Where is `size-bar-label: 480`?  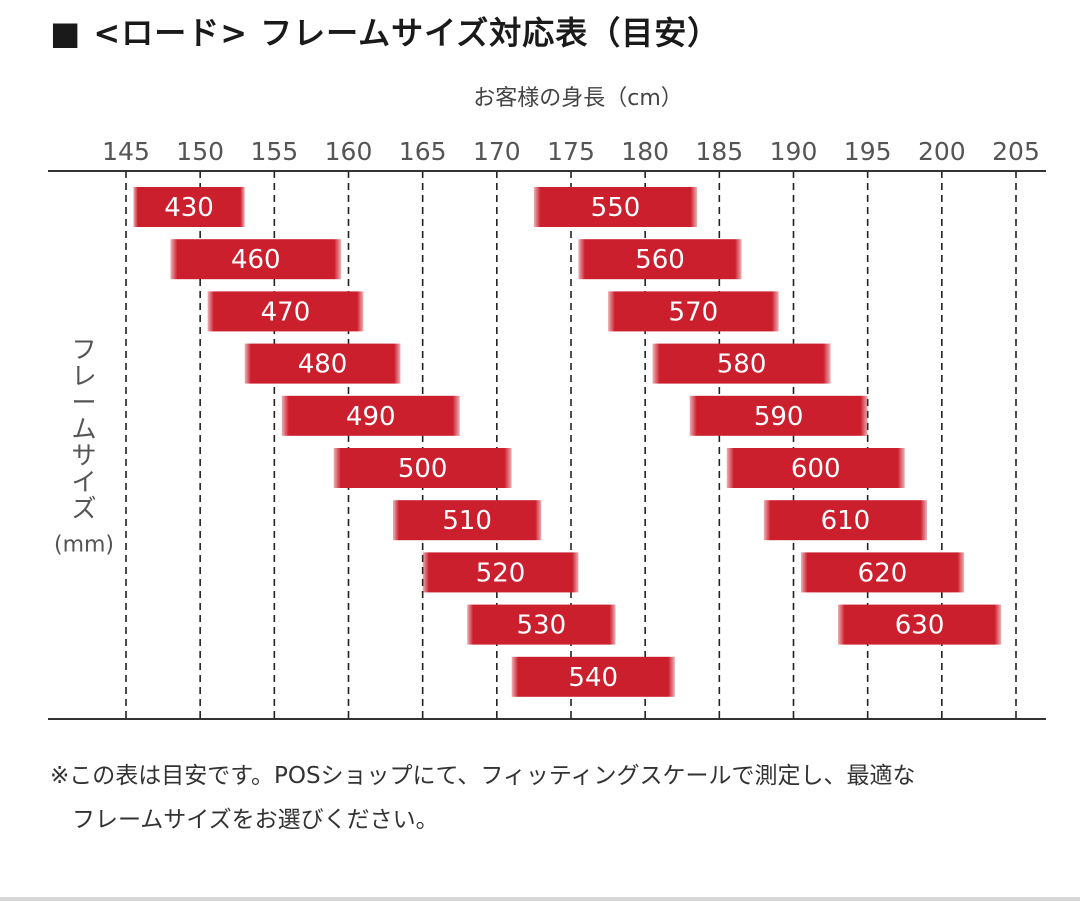
size-bar-label: 480 is located at coordinates (323, 365).